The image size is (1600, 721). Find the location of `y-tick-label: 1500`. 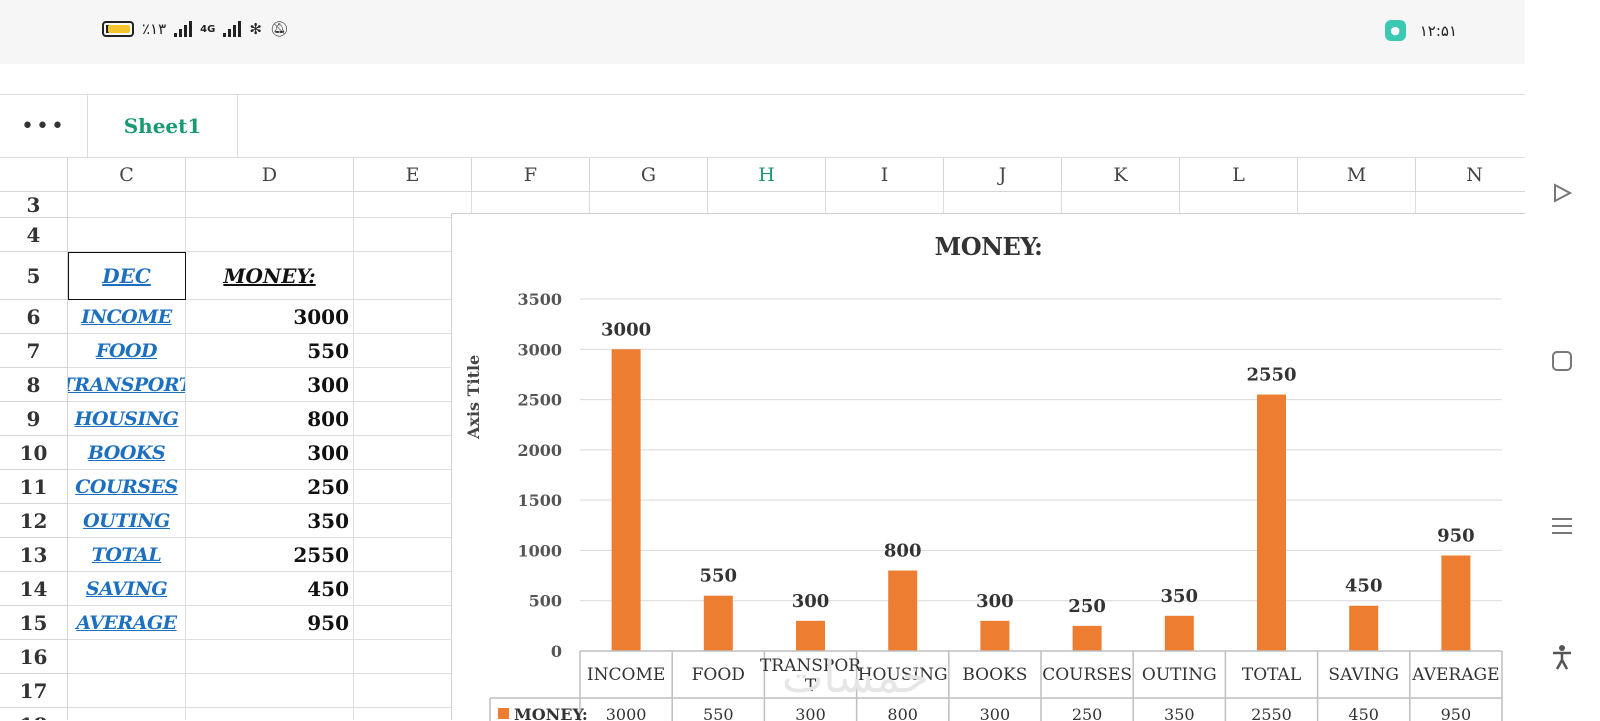

y-tick-label: 1500 is located at coordinates (539, 500).